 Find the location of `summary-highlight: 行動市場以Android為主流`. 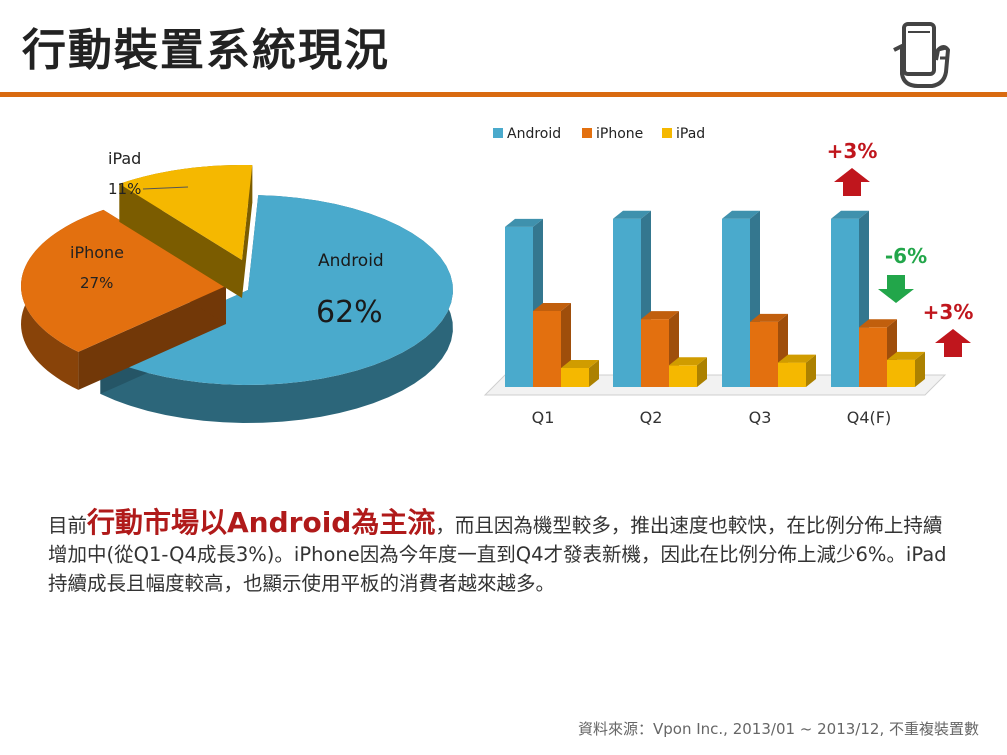

summary-highlight: 行動市場以Android為主流 is located at coordinates (261, 522).